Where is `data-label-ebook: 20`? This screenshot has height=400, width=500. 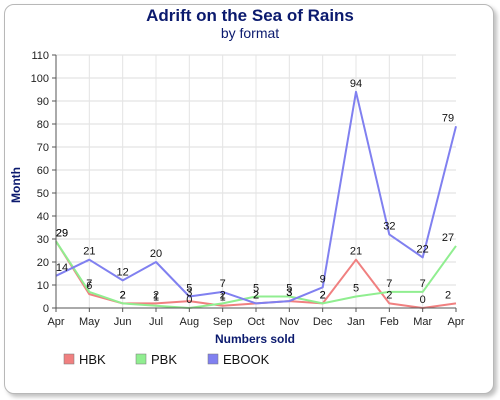
data-label-ebook: 20 is located at coordinates (156, 254).